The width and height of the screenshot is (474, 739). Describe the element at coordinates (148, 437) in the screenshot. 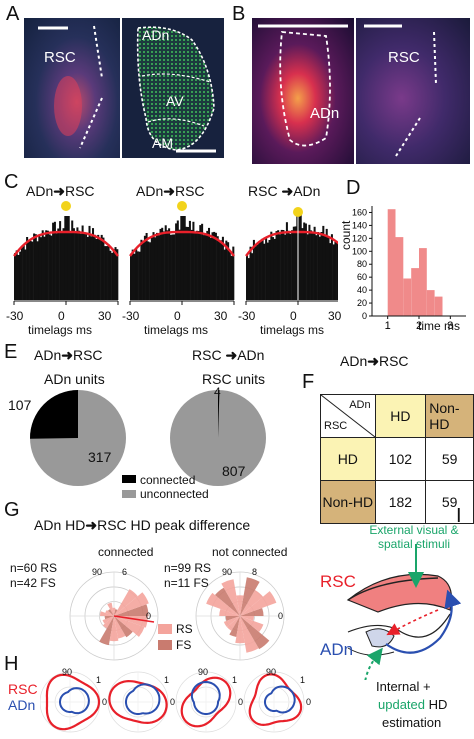

I see `panel-e-pies` at that location.